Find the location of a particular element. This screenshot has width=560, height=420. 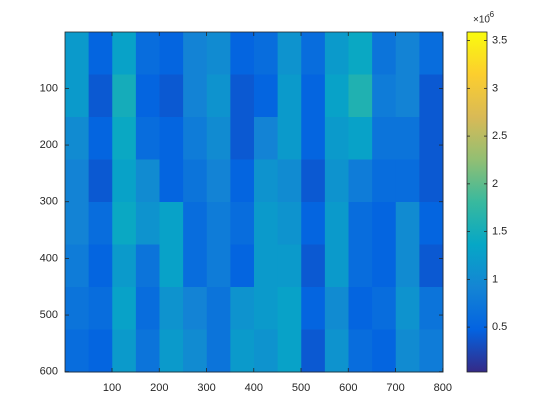

y-tick-label: 100 is located at coordinates (49, 88).